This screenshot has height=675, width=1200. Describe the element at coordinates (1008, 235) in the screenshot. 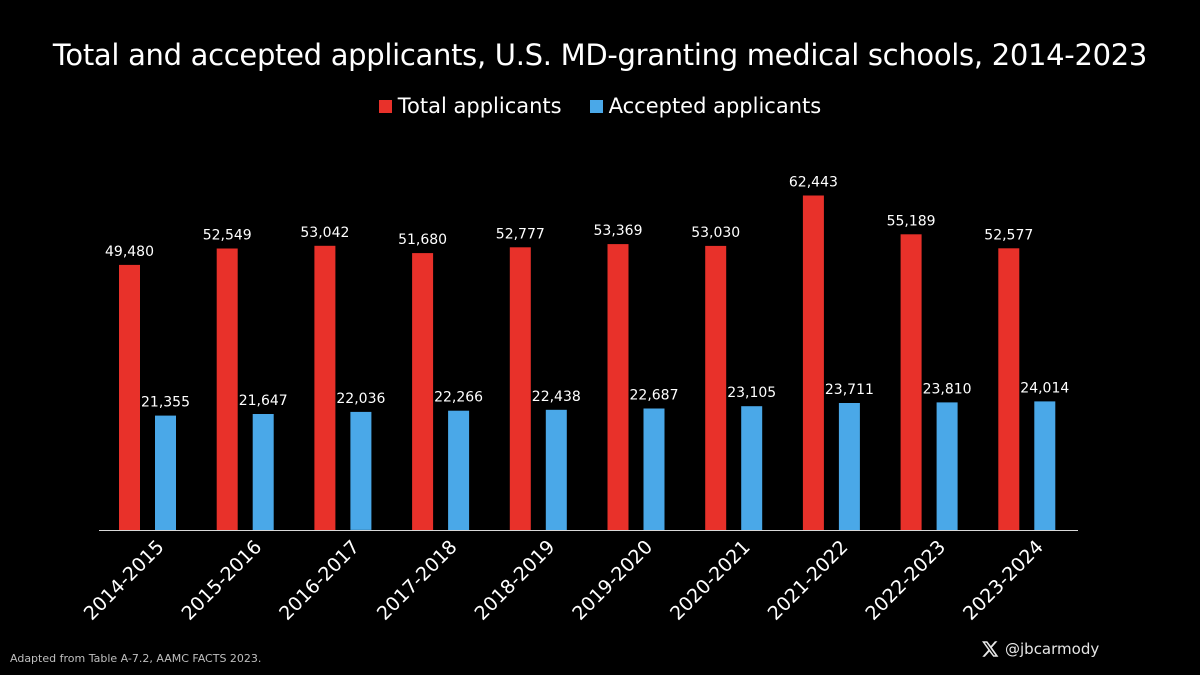

I see `data-label-total: 52,577` at that location.